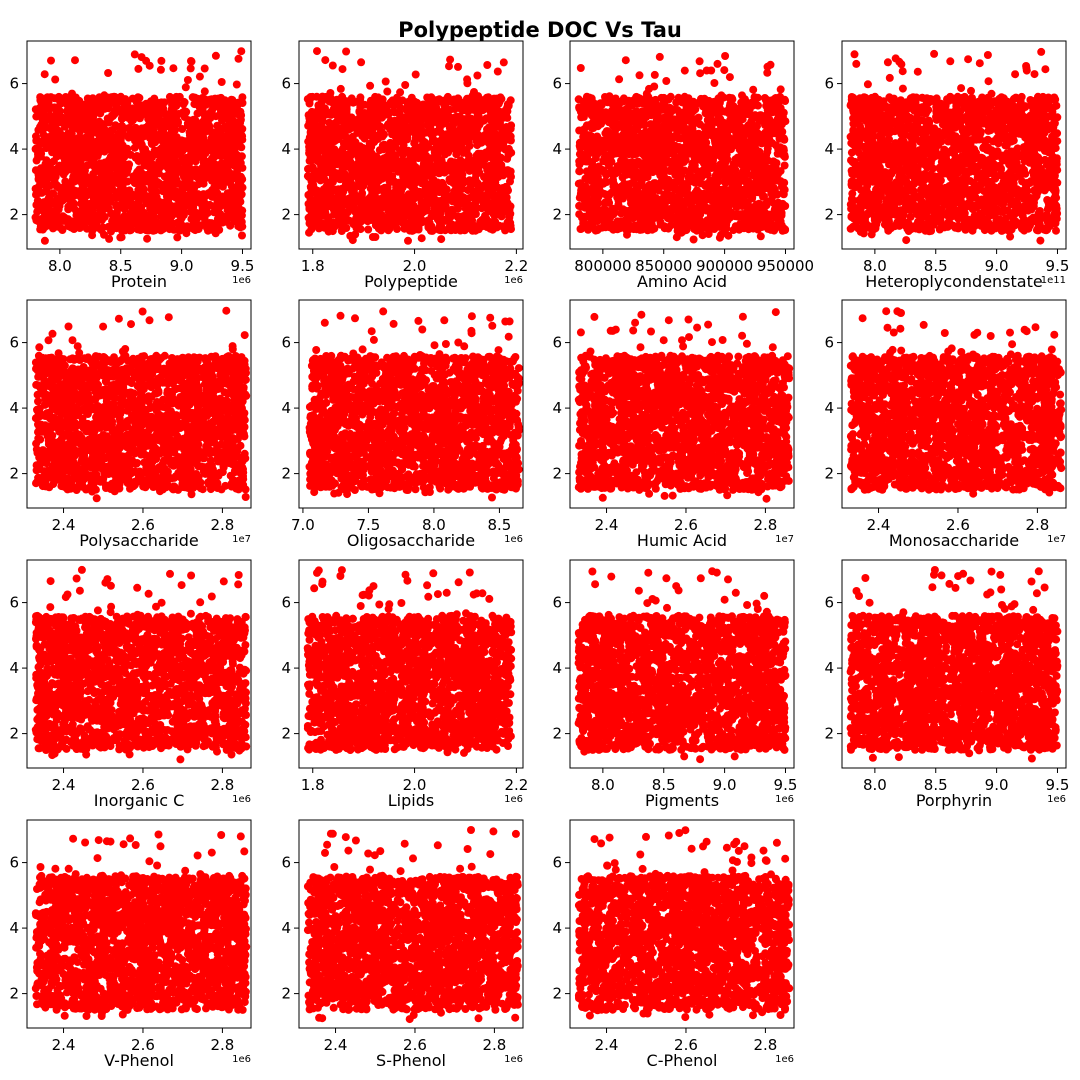 The width and height of the screenshot is (1080, 1080). Describe the element at coordinates (411, 145) in the screenshot. I see `axes-frame` at that location.